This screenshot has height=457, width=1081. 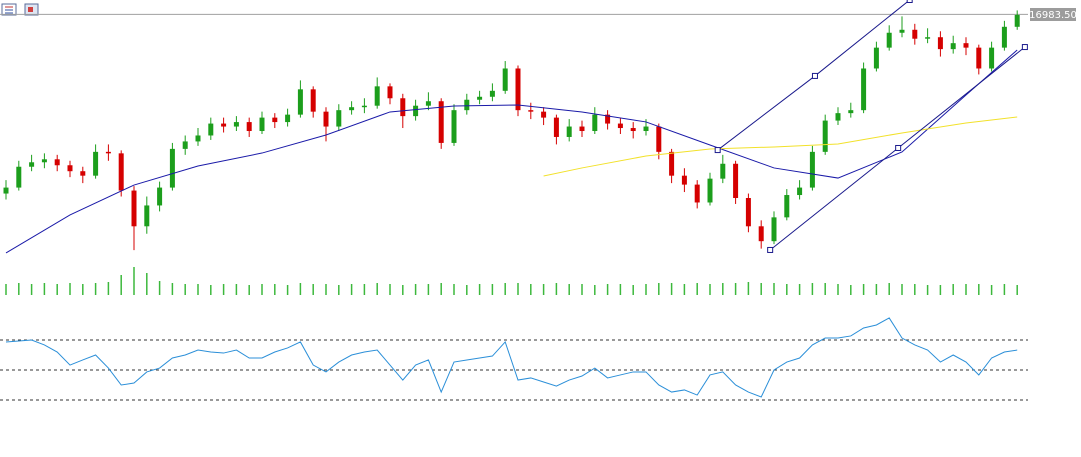 I want to click on icon-mark, so click(x=30, y=9).